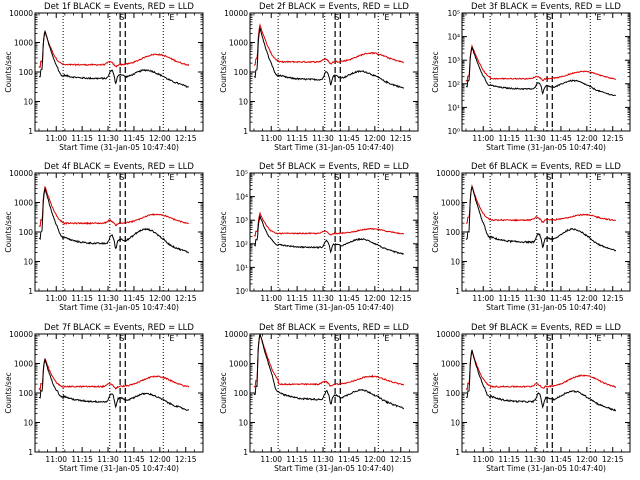 This screenshot has width=640, height=480. I want to click on panel-title: Det 9f BLACK = Events, RED = LLD, so click(546, 328).